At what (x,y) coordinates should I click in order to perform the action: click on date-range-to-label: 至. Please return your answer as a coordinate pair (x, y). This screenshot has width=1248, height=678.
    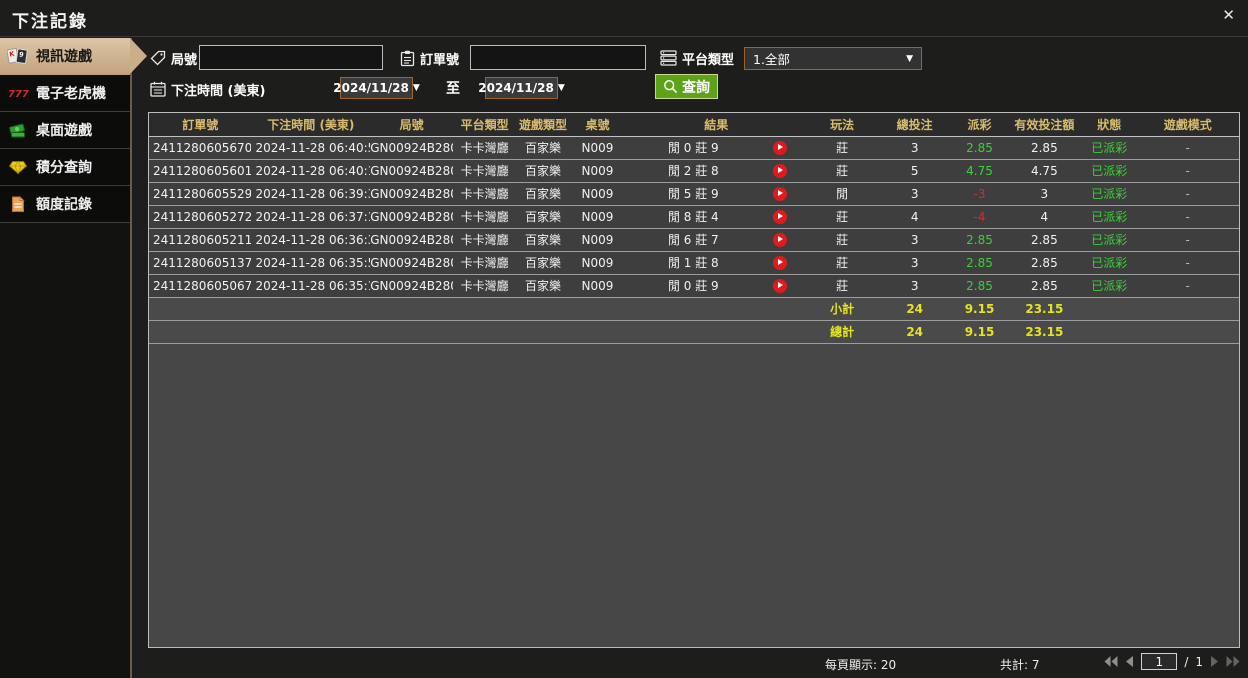
    Looking at the image, I should click on (453, 89).